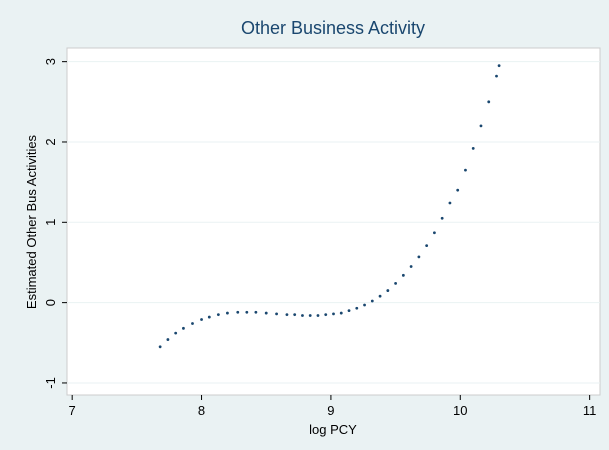 The width and height of the screenshot is (609, 450). Describe the element at coordinates (590, 410) in the screenshot. I see `x-tick-label: 11` at that location.